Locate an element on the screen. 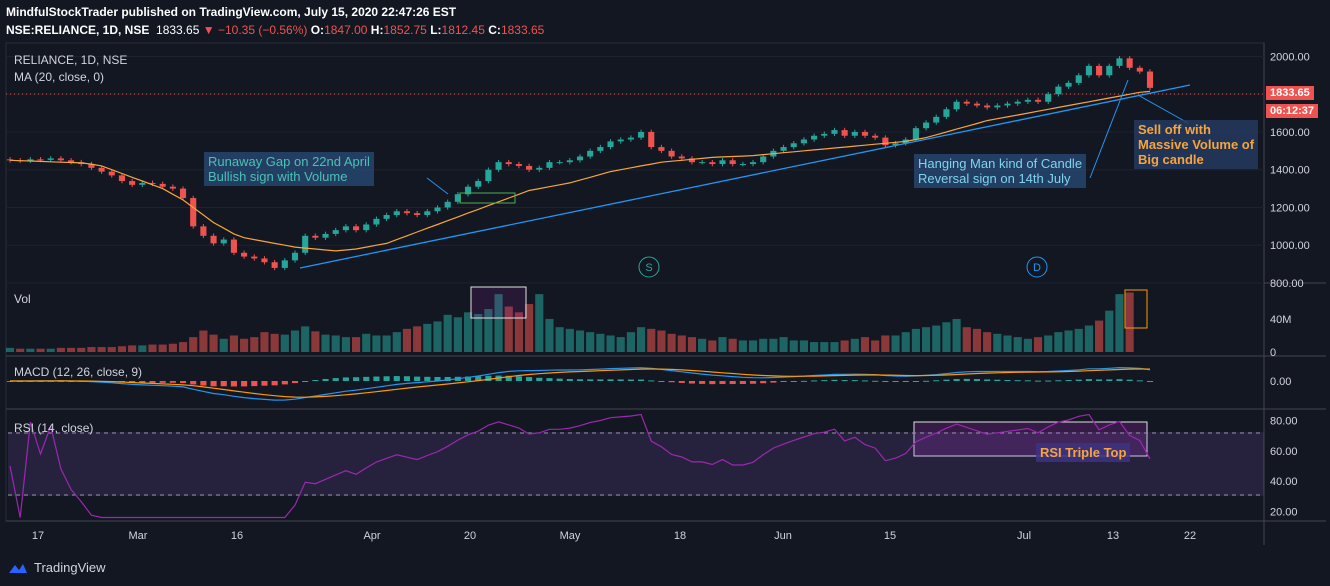 The image size is (1330, 586). open-label: O: is located at coordinates (317, 30).